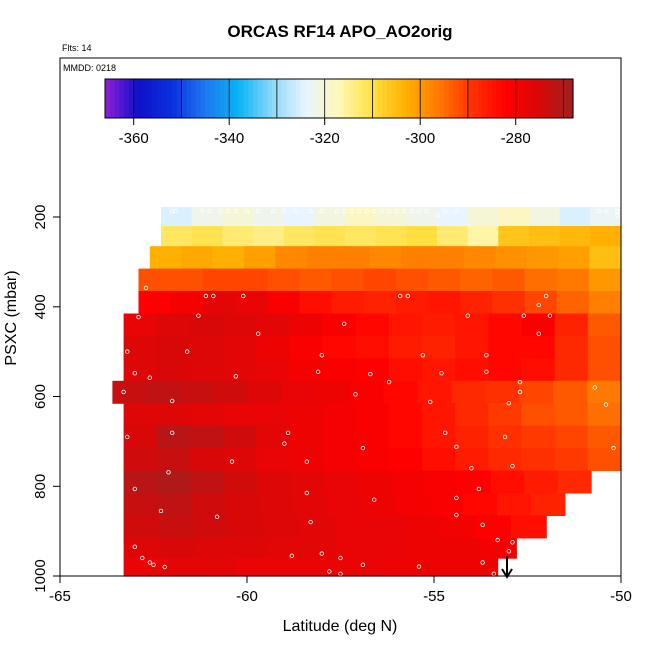 The height and width of the screenshot is (650, 650). I want to click on colorbar-tick-label: -280, so click(516, 138).